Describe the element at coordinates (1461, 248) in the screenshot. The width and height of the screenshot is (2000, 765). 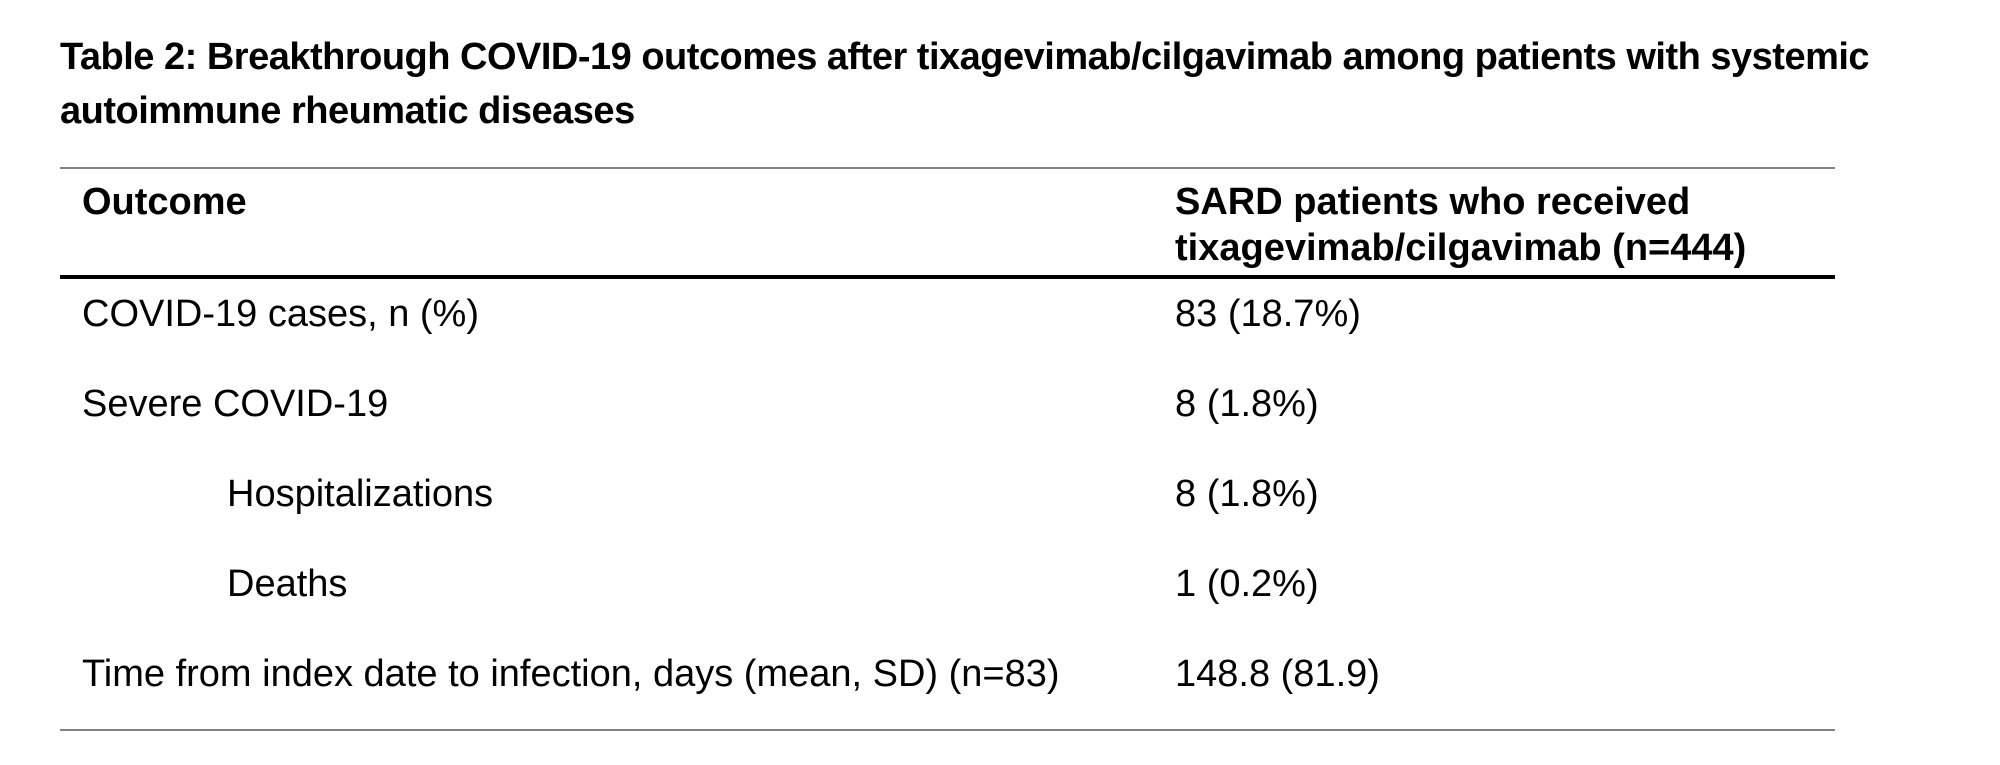
I see `column-header-sard-line-2: tixagevimab/cilgavimab (n=444)` at that location.